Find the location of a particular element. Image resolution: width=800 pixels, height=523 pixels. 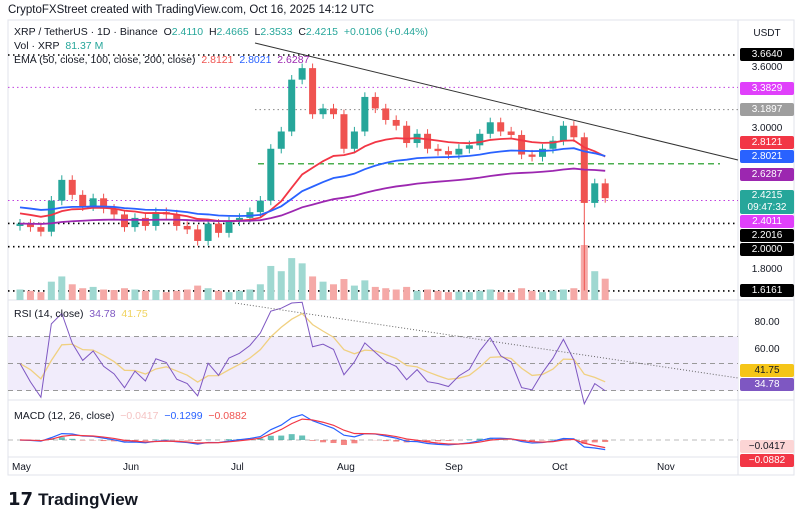

rsi-trendline is located at coordinates (486, 340).